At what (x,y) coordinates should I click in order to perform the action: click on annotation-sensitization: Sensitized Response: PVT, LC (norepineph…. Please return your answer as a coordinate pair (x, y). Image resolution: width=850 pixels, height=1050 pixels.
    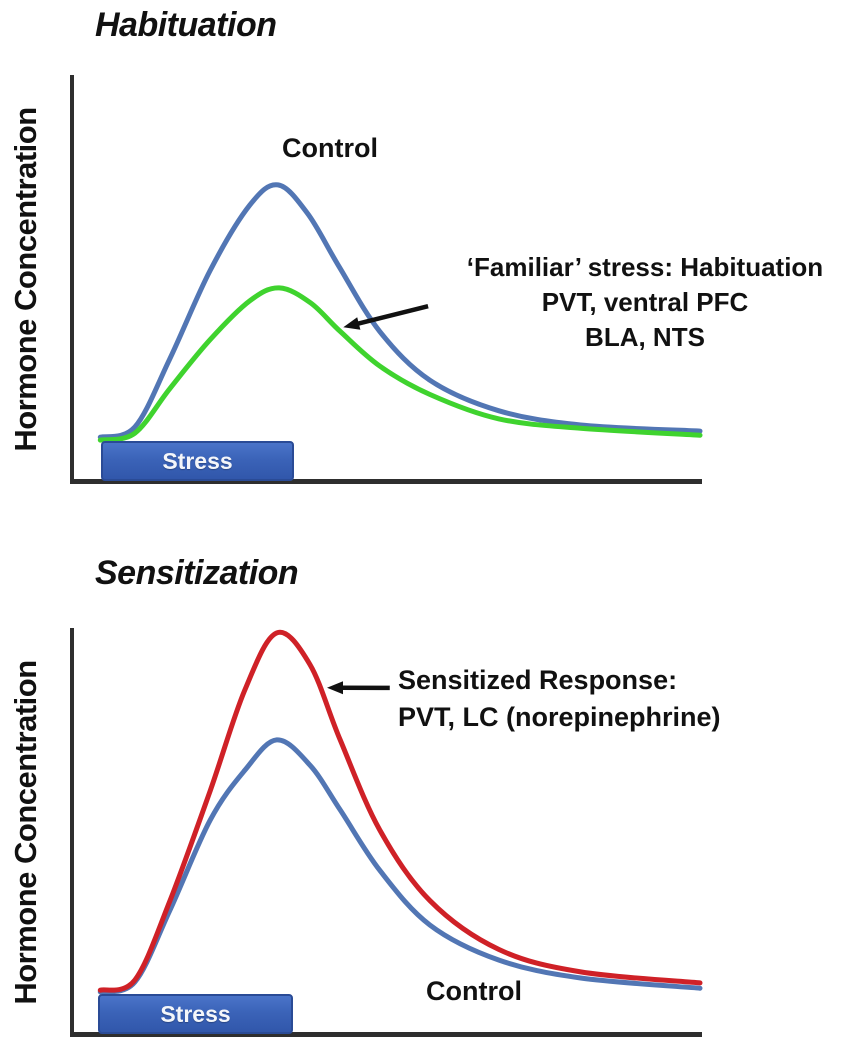
    Looking at the image, I should click on (559, 699).